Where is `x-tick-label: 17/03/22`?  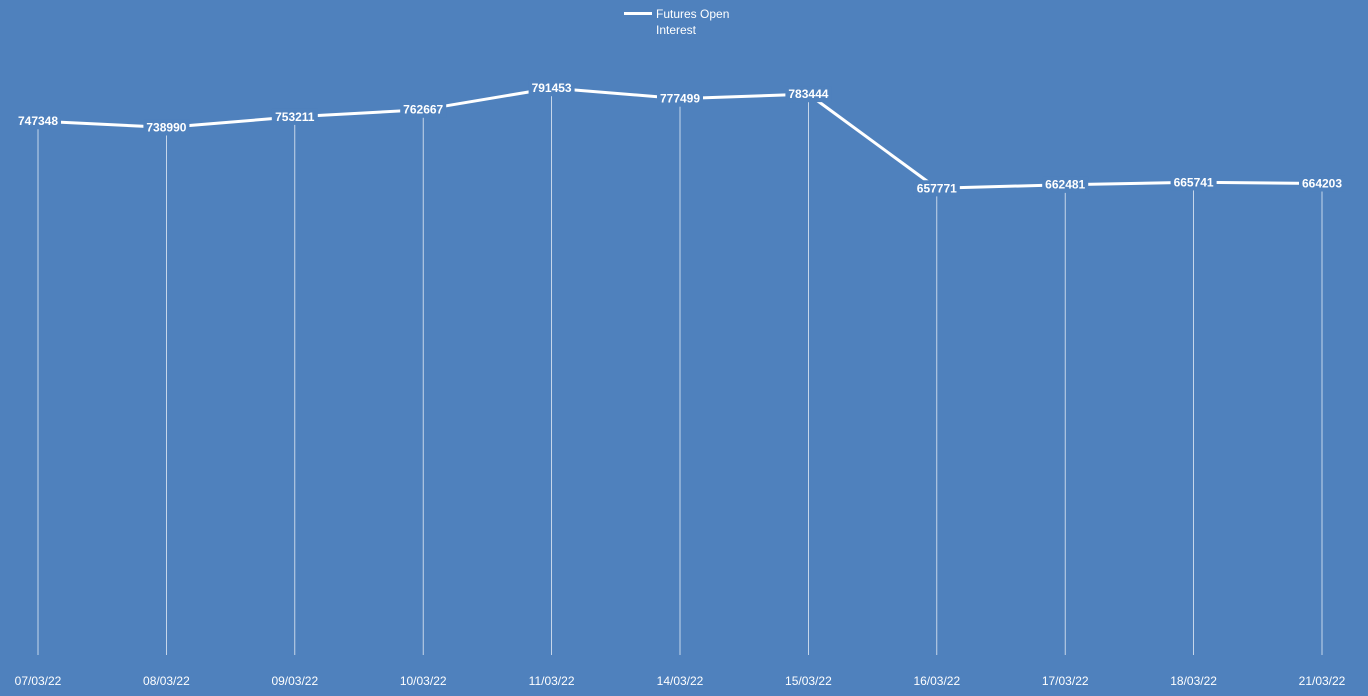
x-tick-label: 17/03/22 is located at coordinates (1065, 681).